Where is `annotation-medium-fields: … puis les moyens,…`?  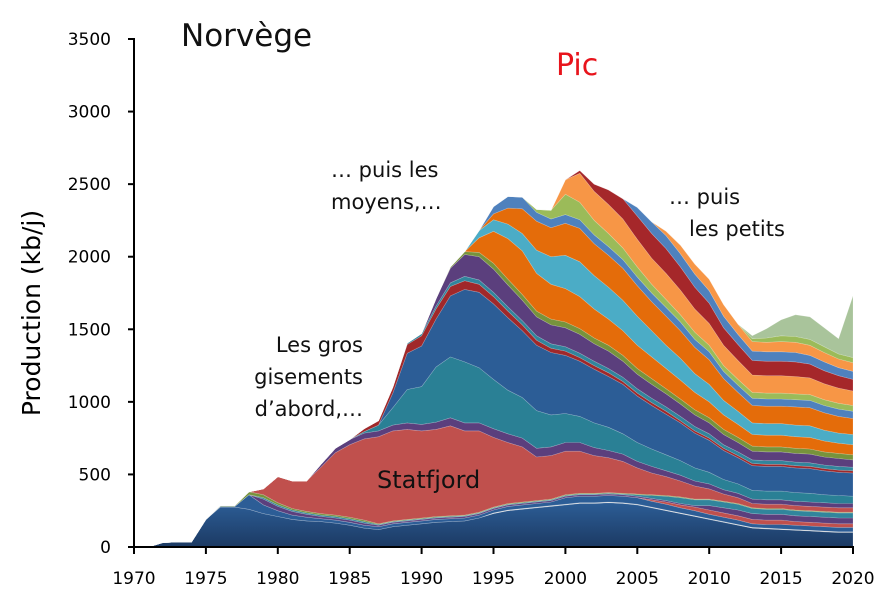 annotation-medium-fields: … puis les moyens,… is located at coordinates (386, 186).